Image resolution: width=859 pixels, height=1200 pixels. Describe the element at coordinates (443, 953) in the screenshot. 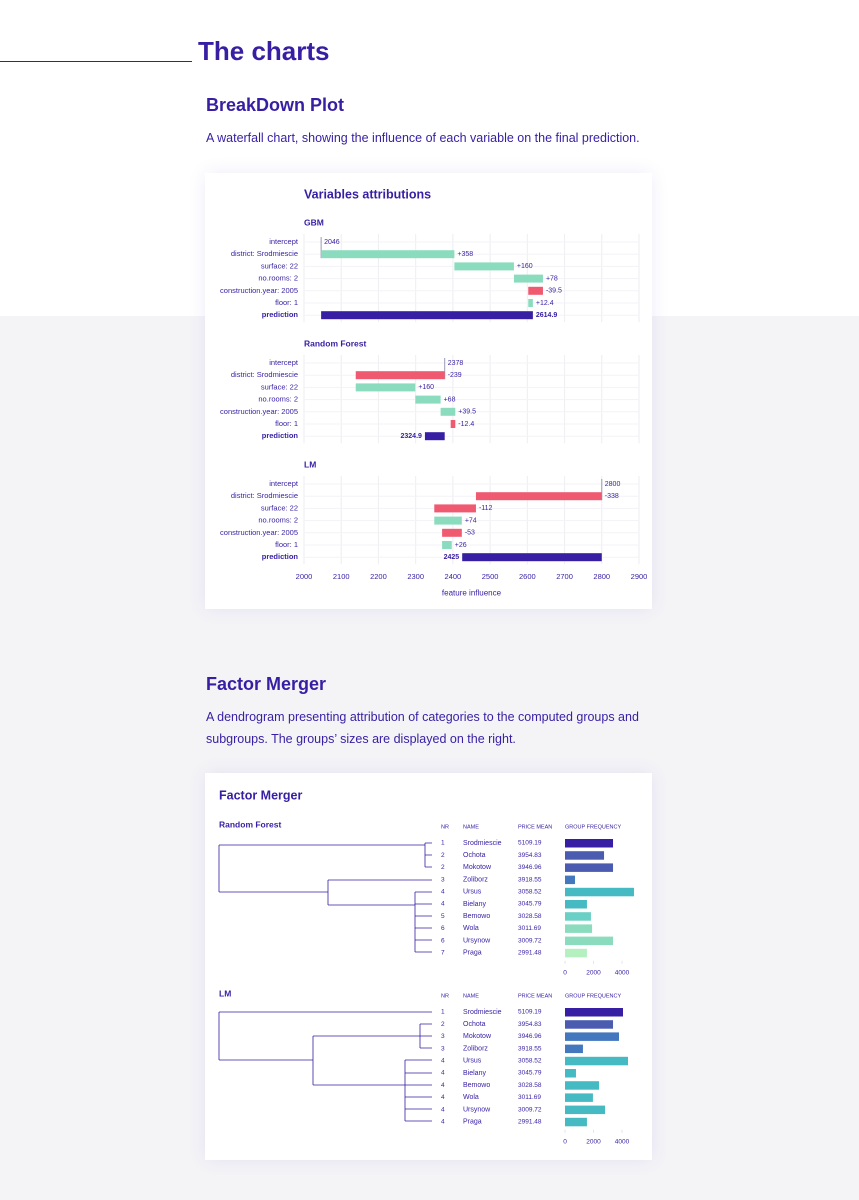

I see `row-nr: 7` at that location.